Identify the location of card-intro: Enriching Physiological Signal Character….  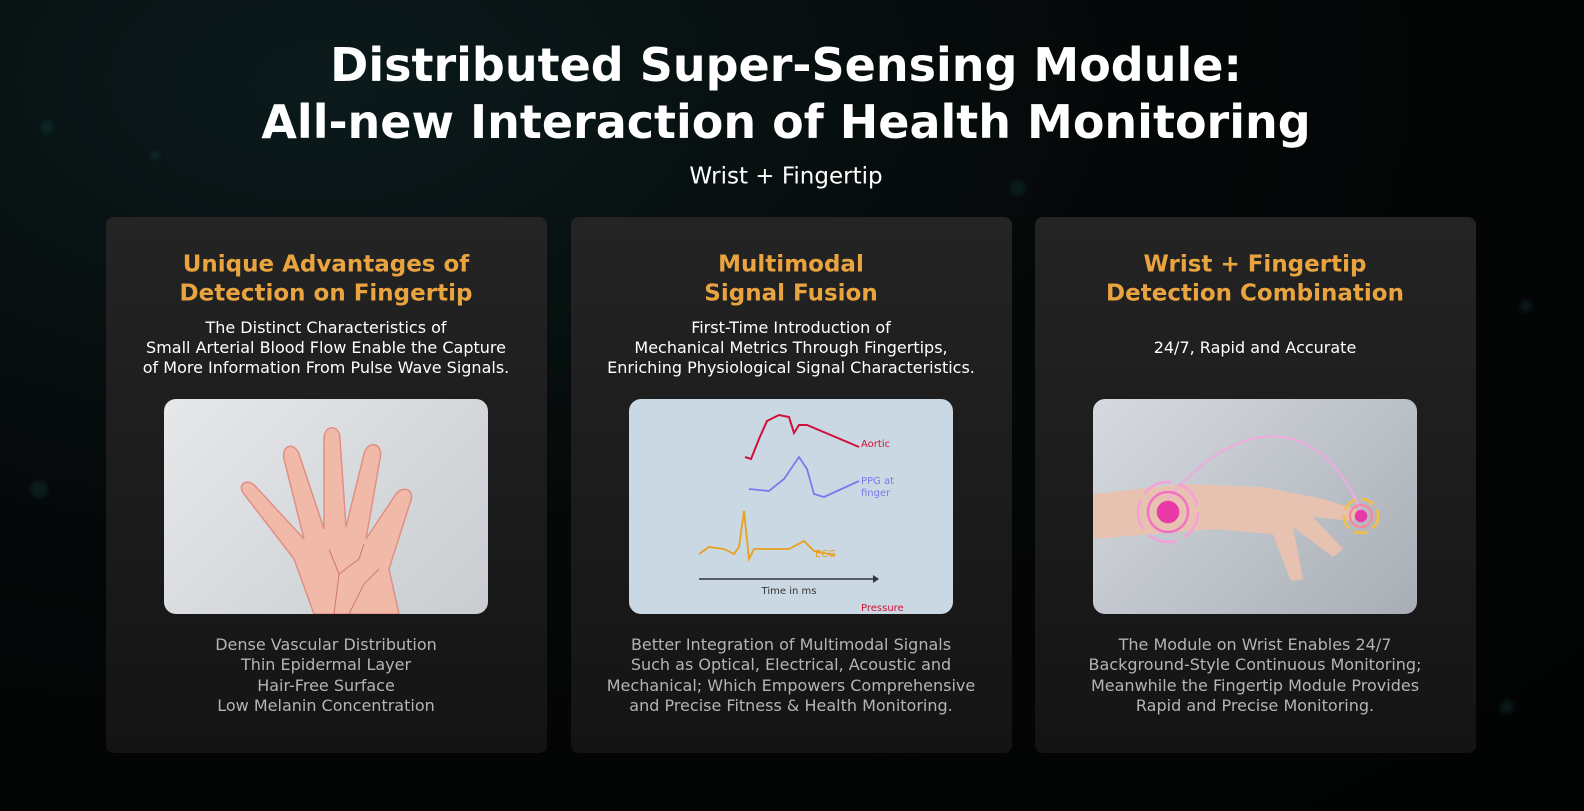
(791, 367).